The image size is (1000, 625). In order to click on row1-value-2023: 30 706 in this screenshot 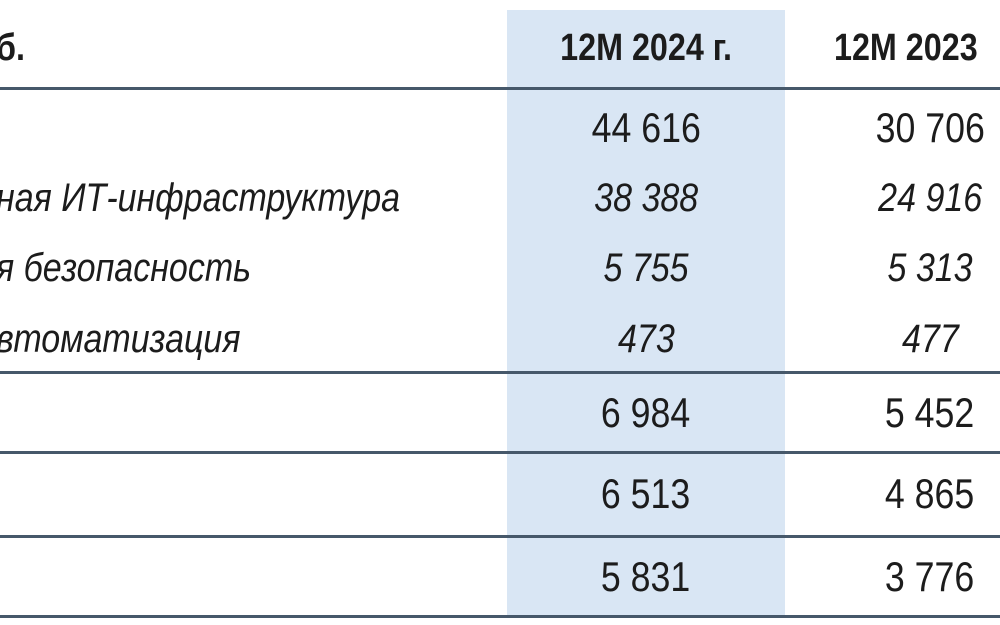, I will do `click(888, 128)`.